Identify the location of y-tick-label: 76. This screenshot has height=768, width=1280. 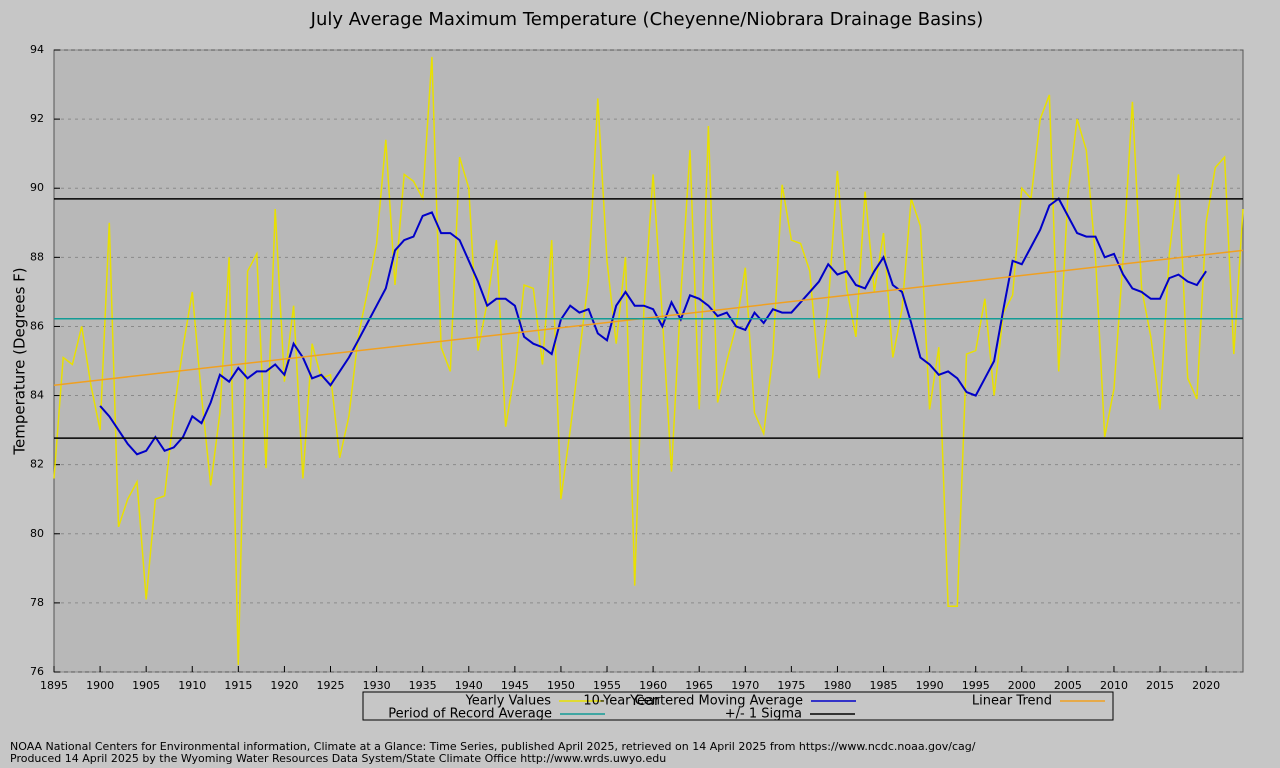
(37, 671).